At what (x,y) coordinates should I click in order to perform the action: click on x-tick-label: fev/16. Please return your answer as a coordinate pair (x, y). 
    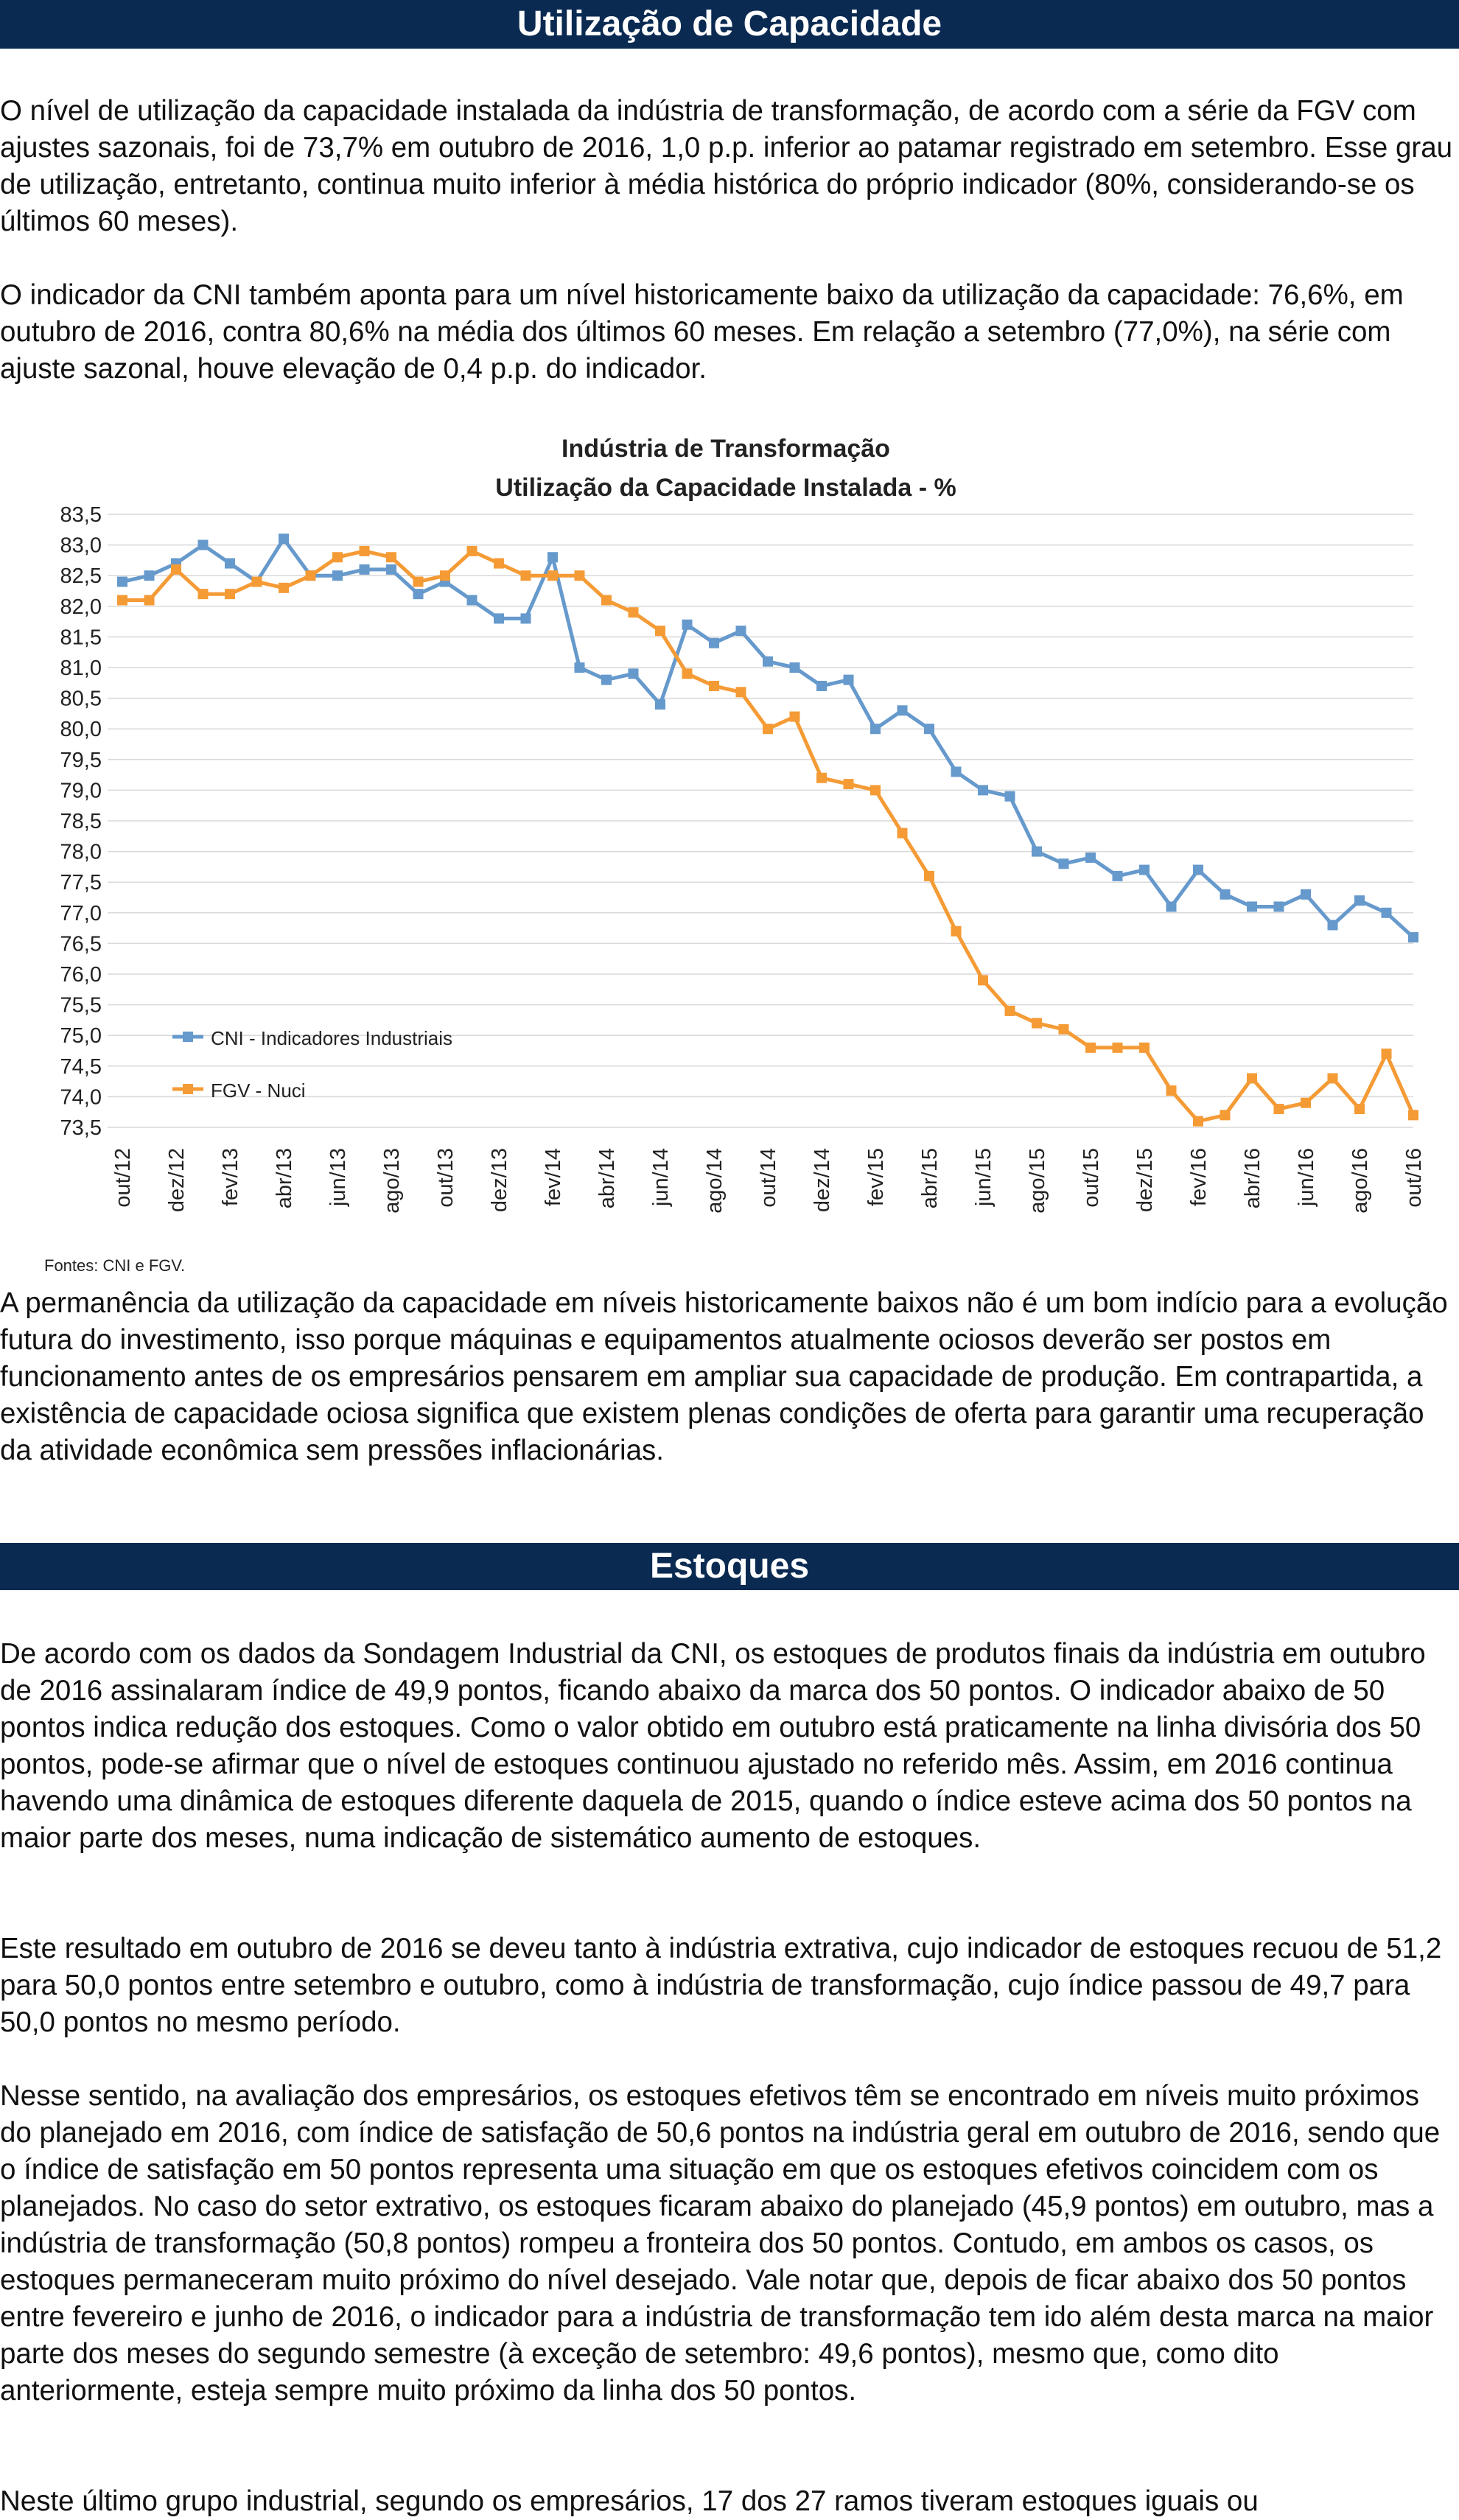
    Looking at the image, I should click on (1199, 1177).